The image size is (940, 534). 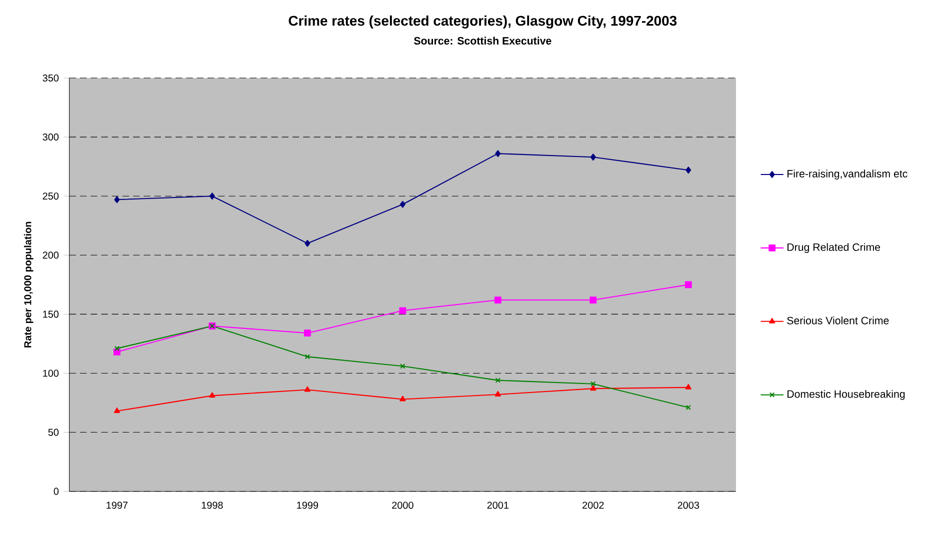 What do you see at coordinates (403, 505) in the screenshot?
I see `x-tick-label: 2000` at bounding box center [403, 505].